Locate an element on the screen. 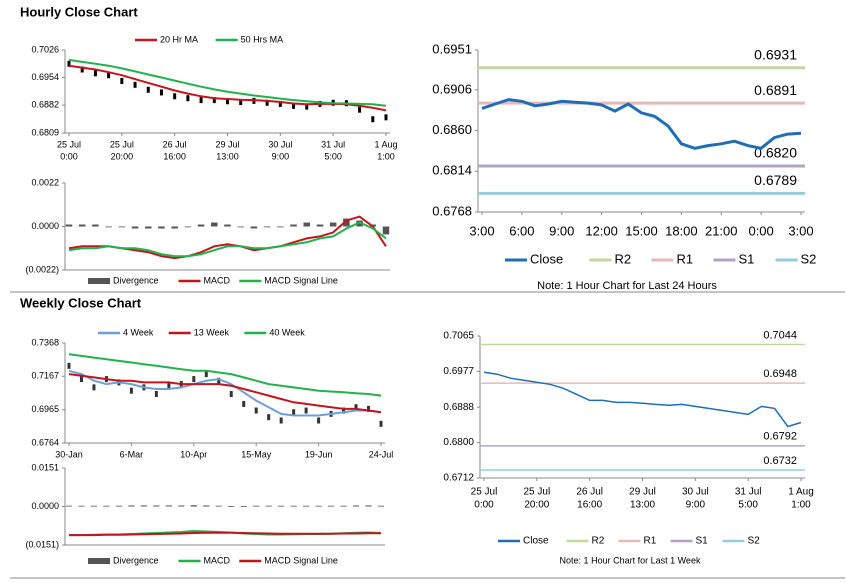  x-tick-label: 31 Jul is located at coordinates (333, 144).